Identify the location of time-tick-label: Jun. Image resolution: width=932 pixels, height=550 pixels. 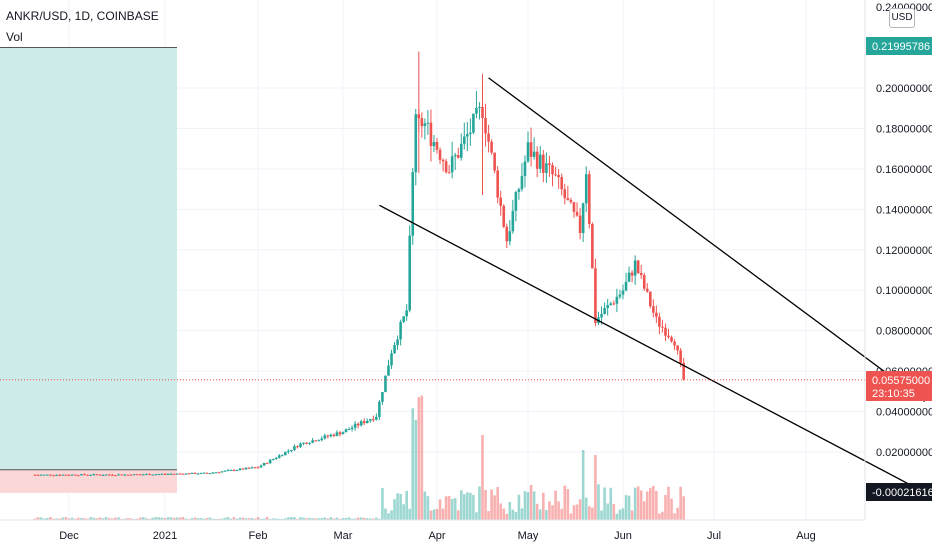
(623, 536).